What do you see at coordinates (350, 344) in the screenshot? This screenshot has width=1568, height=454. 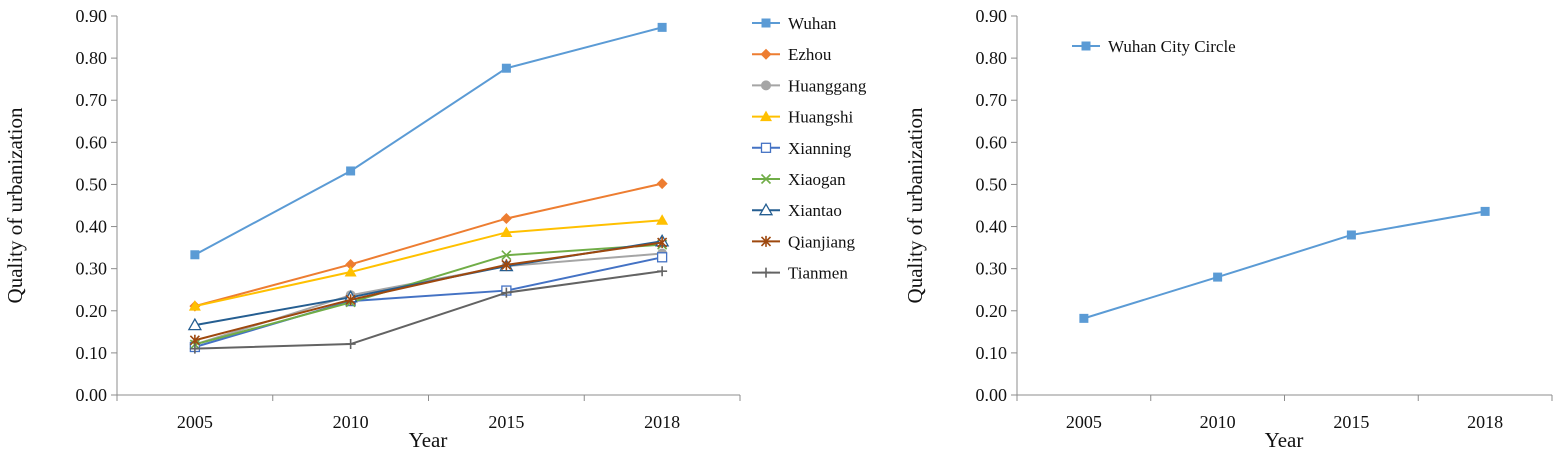 I see `data-point-tianmen-2010` at bounding box center [350, 344].